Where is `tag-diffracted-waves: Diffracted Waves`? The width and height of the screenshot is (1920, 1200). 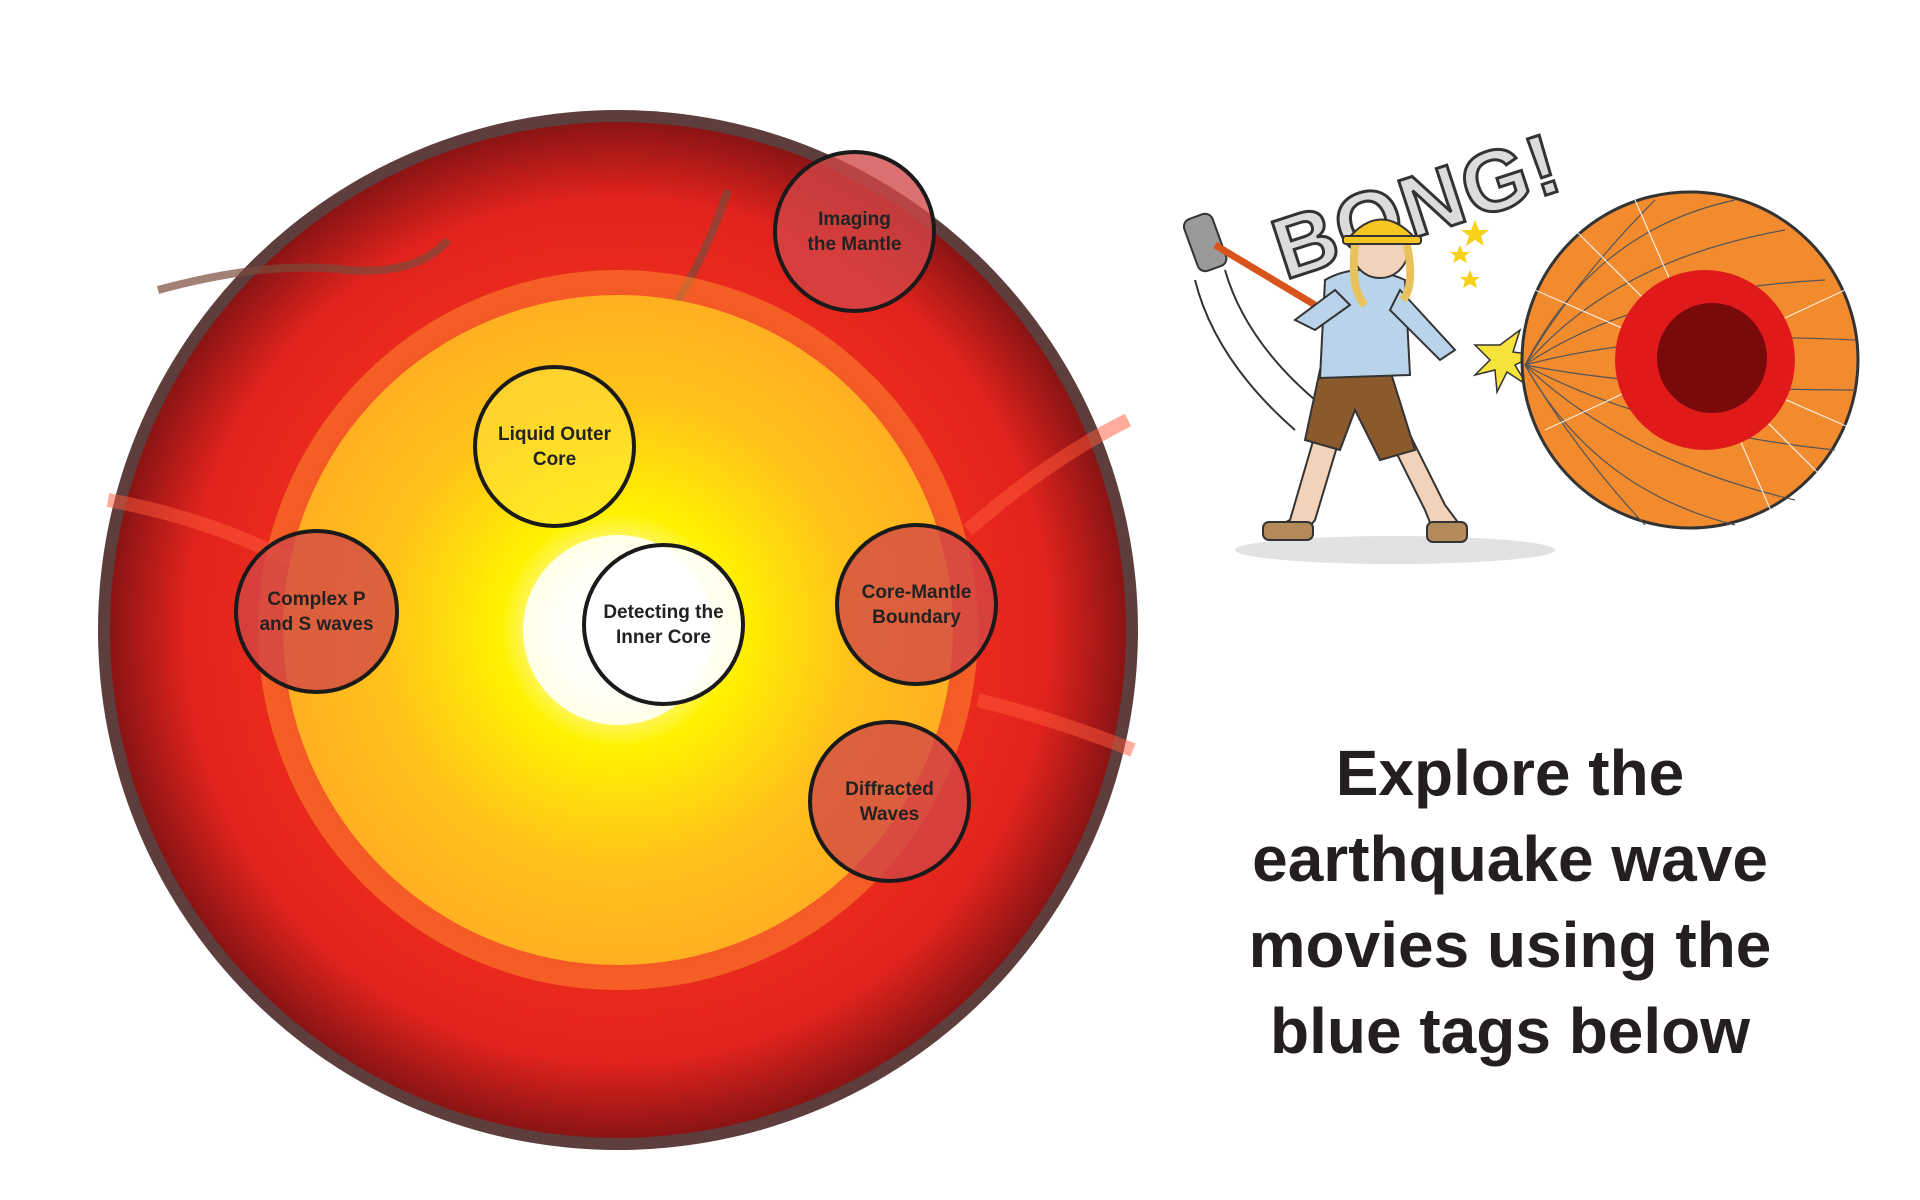
tag-diffracted-waves: Diffracted Waves is located at coordinates (889, 801).